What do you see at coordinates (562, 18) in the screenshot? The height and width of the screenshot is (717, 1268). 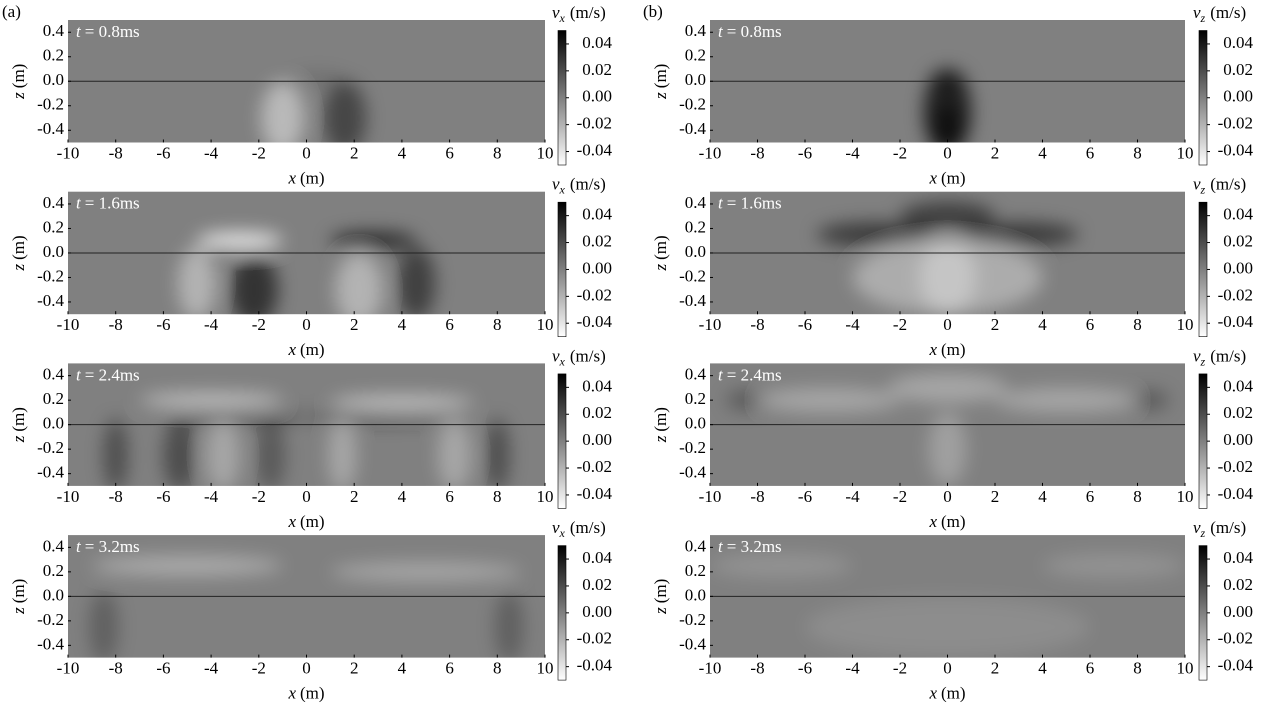 I see `colorbar-subscript: x` at bounding box center [562, 18].